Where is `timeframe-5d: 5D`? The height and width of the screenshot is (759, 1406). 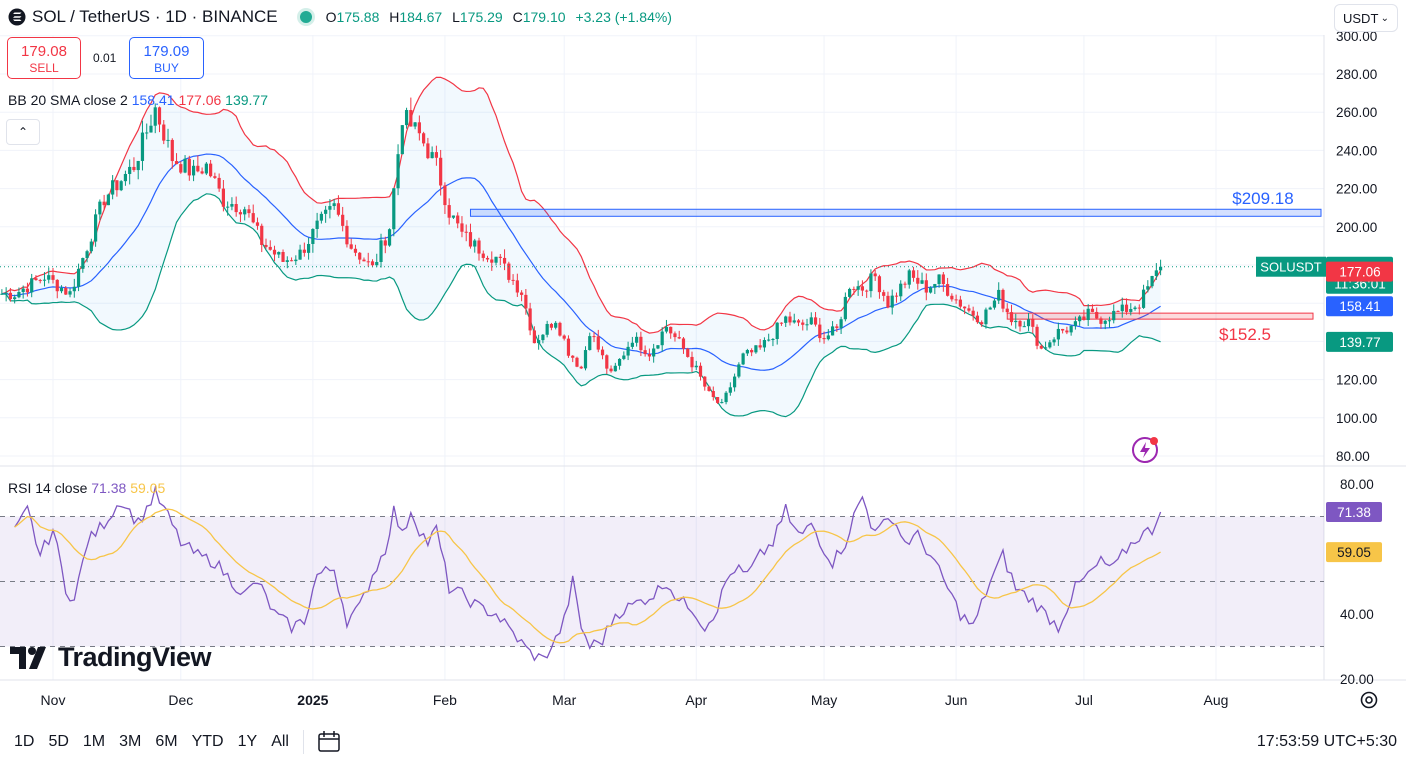 timeframe-5d: 5D is located at coordinates (58, 741).